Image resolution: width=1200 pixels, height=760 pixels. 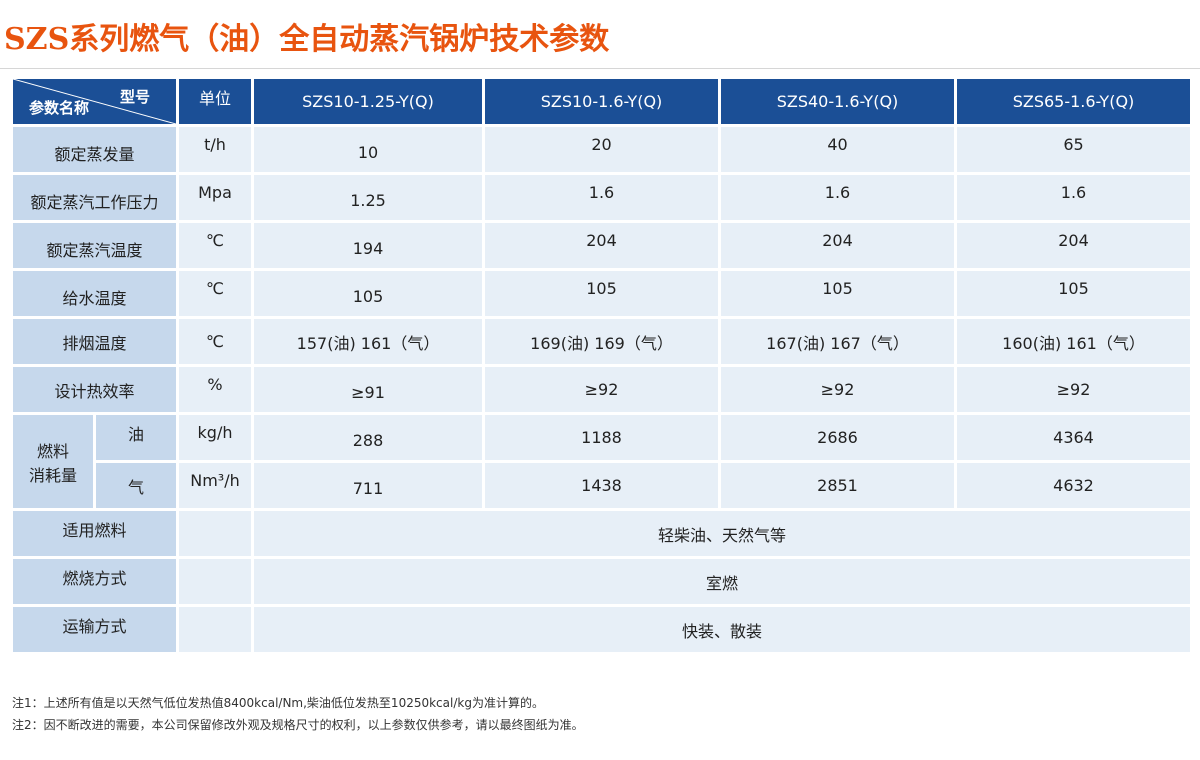 What do you see at coordinates (1073, 101) in the screenshot?
I see `header-model: SZS65-1.6-Y(Q)` at bounding box center [1073, 101].